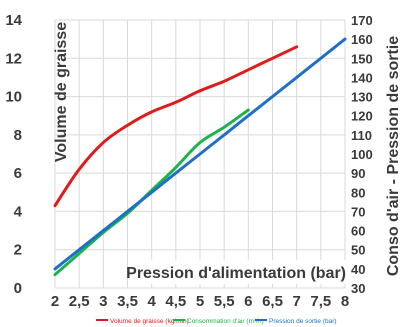 This screenshot has height=327, width=405. I want to click on y2-tick-label: 110, so click(361, 135).